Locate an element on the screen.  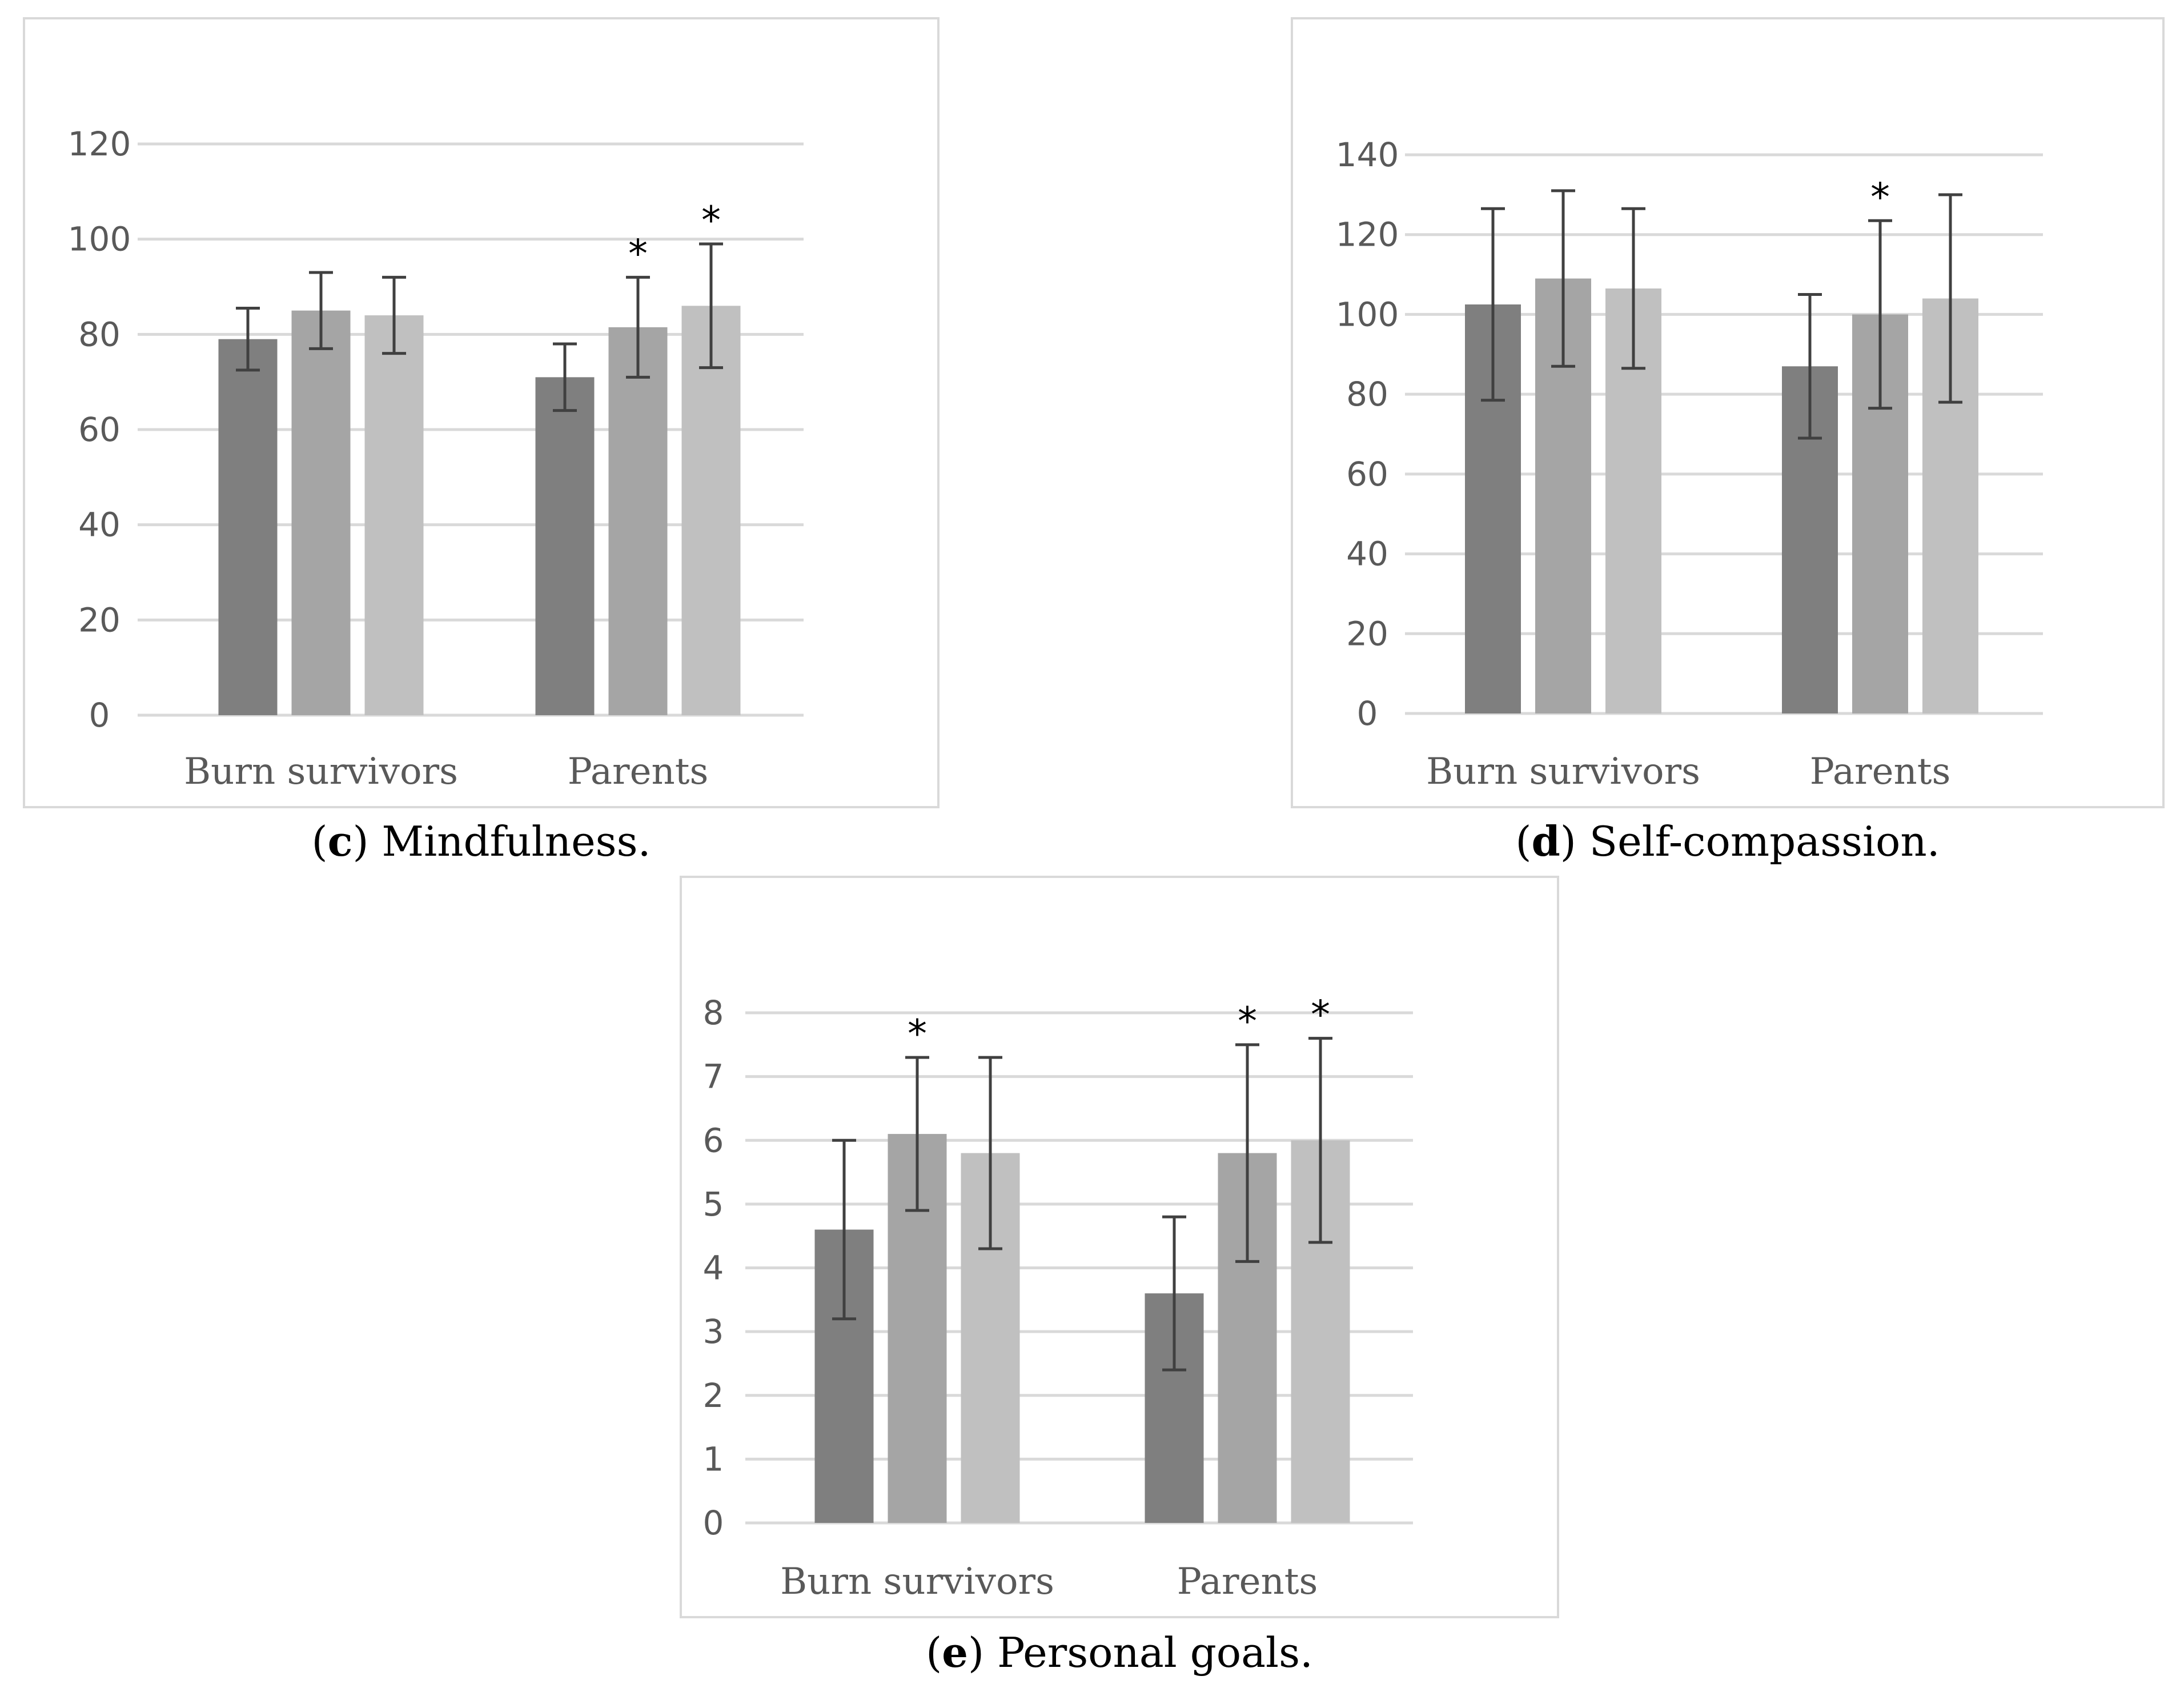
chart-mindfulness: 0 20 40 60 80 100 120 Burn survivors * * Parents is located at coordinates (436, 459).